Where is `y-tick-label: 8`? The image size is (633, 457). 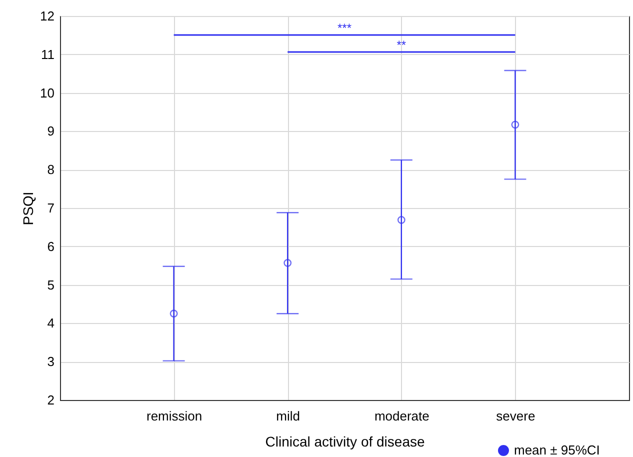 y-tick-label: 8 is located at coordinates (50, 170).